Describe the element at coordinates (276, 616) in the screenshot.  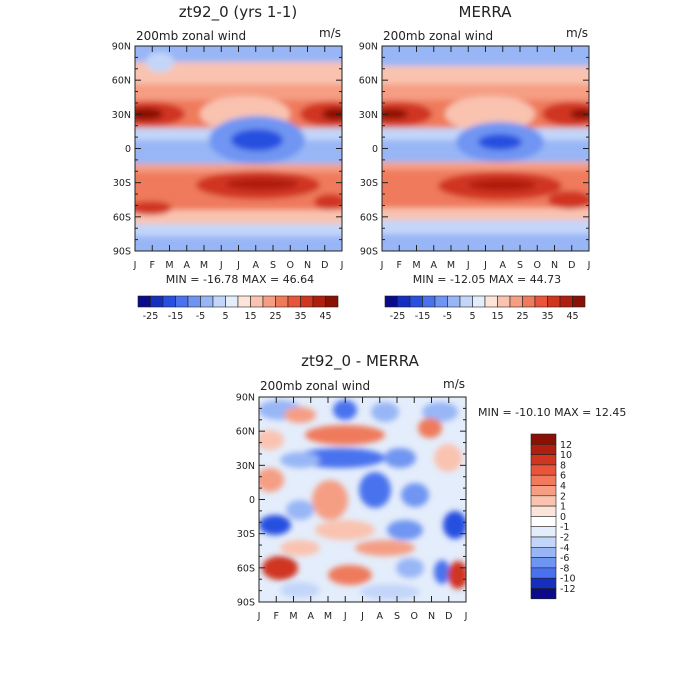
I see `x-tick-label: F` at that location.